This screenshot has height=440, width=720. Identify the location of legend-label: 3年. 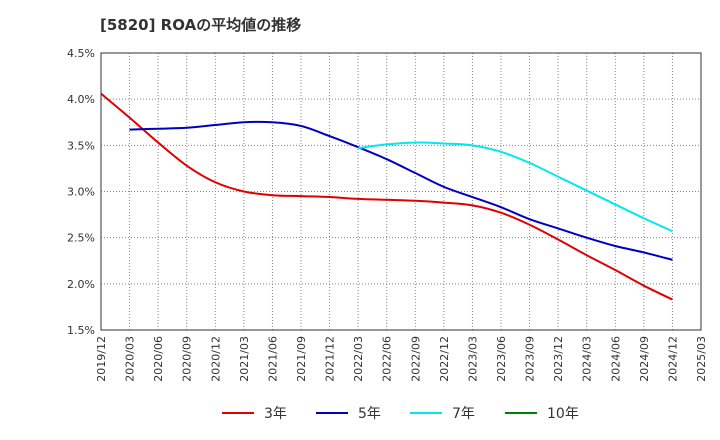
(275, 414).